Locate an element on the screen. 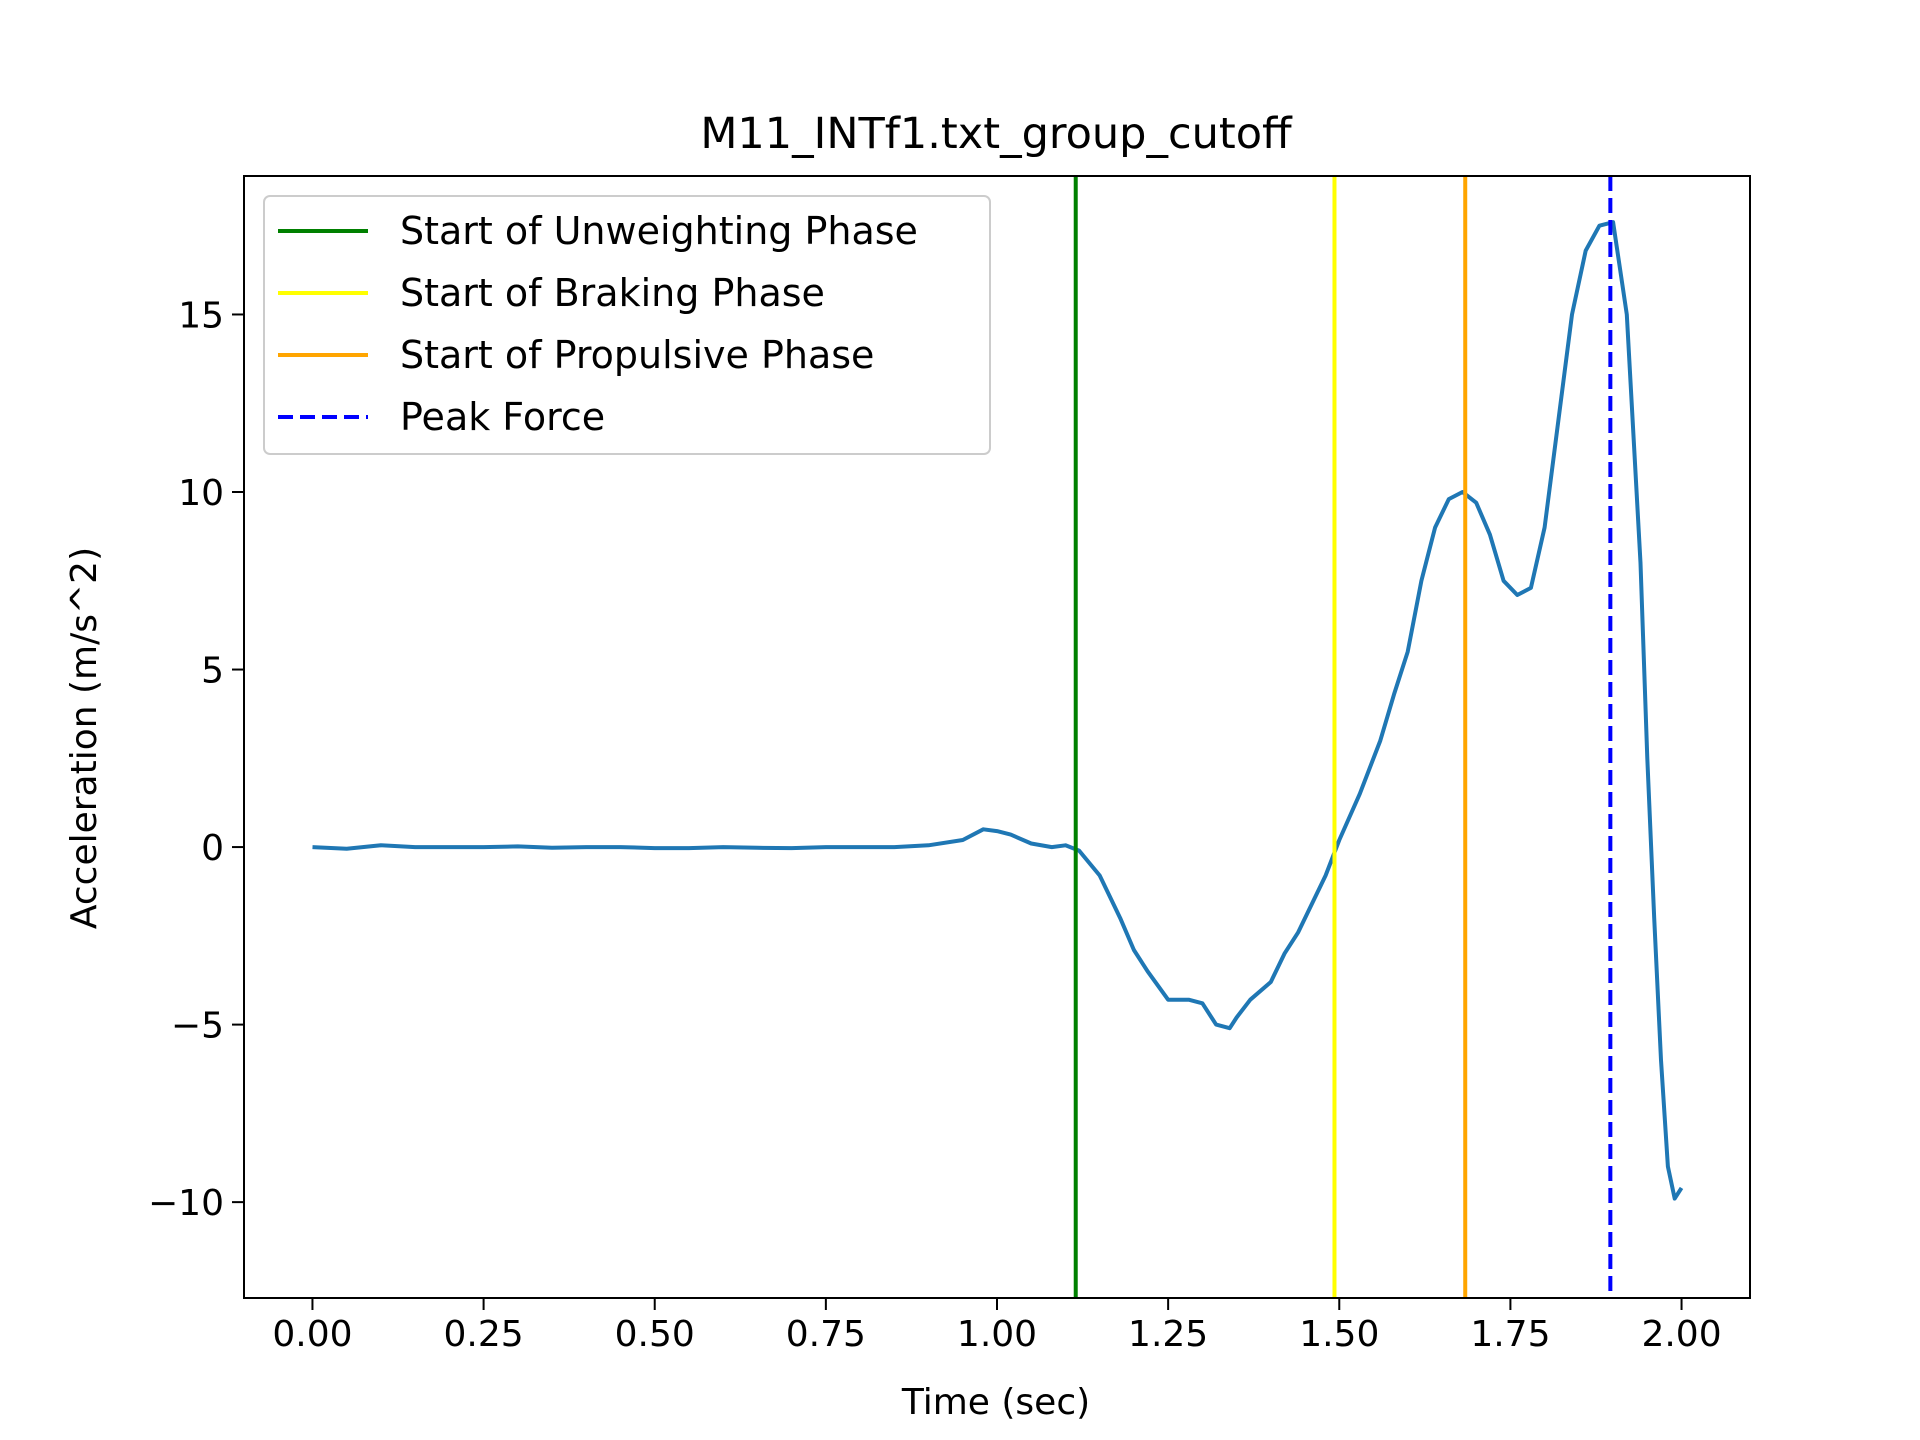  x-tick-label: 1.50 is located at coordinates (1339, 1334).